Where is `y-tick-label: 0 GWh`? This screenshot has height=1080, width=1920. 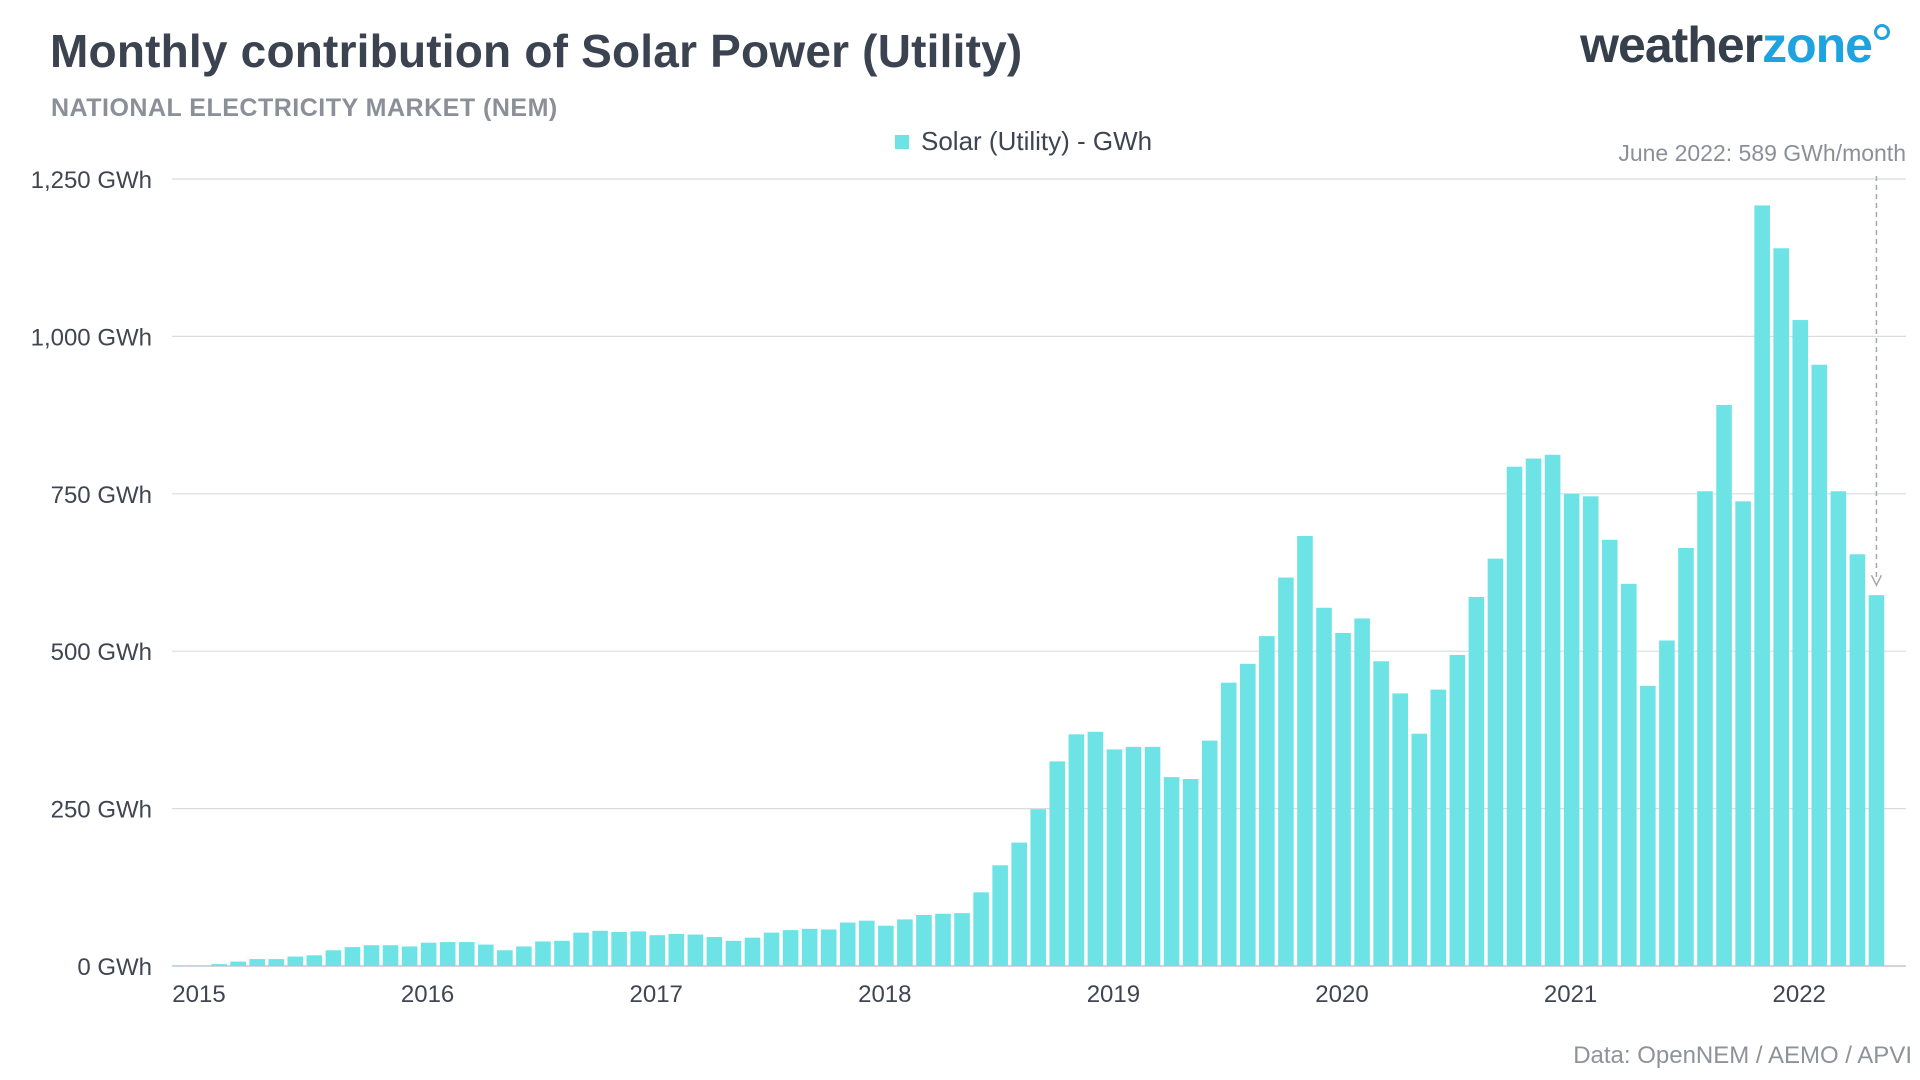
y-tick-label: 0 GWh is located at coordinates (114, 967).